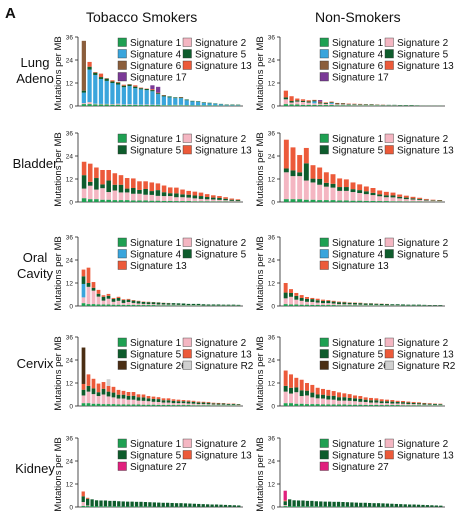  I want to click on row-label-cervix: Cervix, so click(35, 363).